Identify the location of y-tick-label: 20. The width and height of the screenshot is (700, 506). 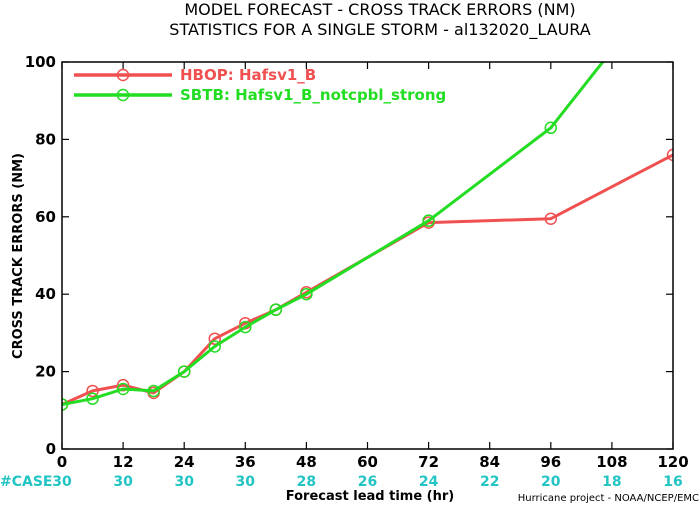
(45, 372).